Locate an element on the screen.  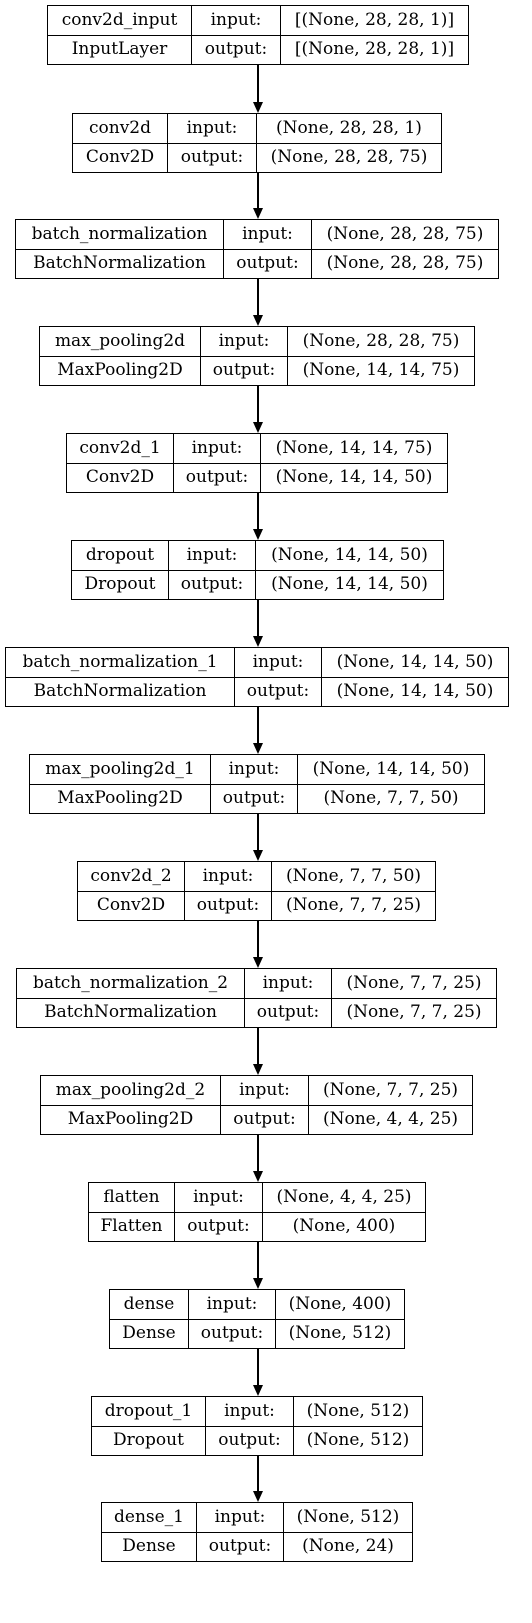
layer-class: Flatten is located at coordinates (131, 1226).